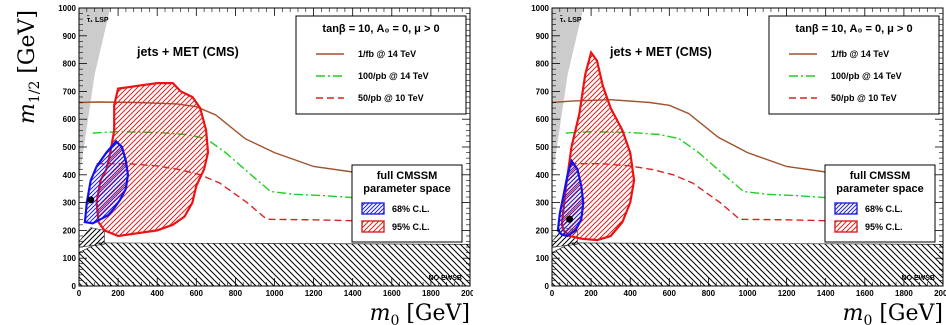 The image size is (946, 325). I want to click on y-axis-title: m1/2 [GeV], so click(29, 67).